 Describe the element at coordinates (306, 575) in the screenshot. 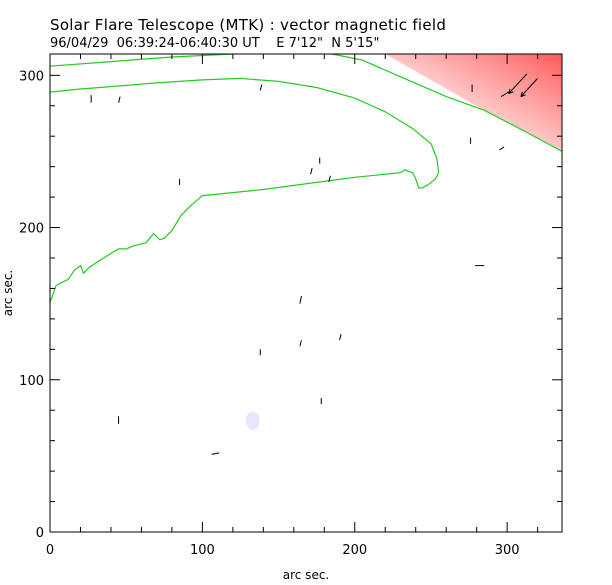

I see `x-axis-label: arc sec.` at that location.